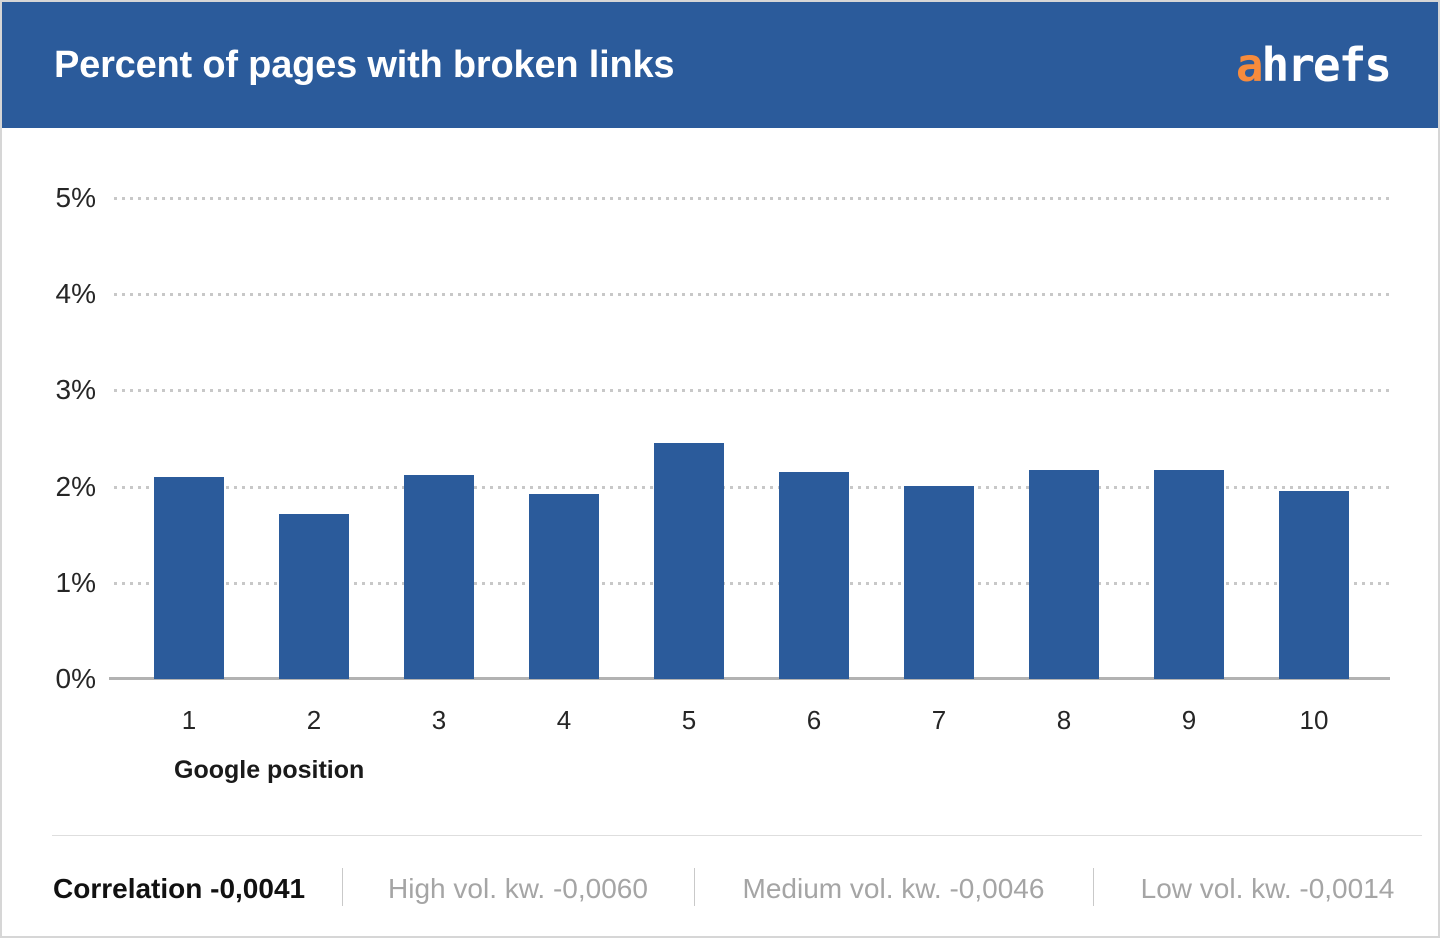 This screenshot has width=1440, height=938. I want to click on x-tick-label: 6, so click(814, 720).